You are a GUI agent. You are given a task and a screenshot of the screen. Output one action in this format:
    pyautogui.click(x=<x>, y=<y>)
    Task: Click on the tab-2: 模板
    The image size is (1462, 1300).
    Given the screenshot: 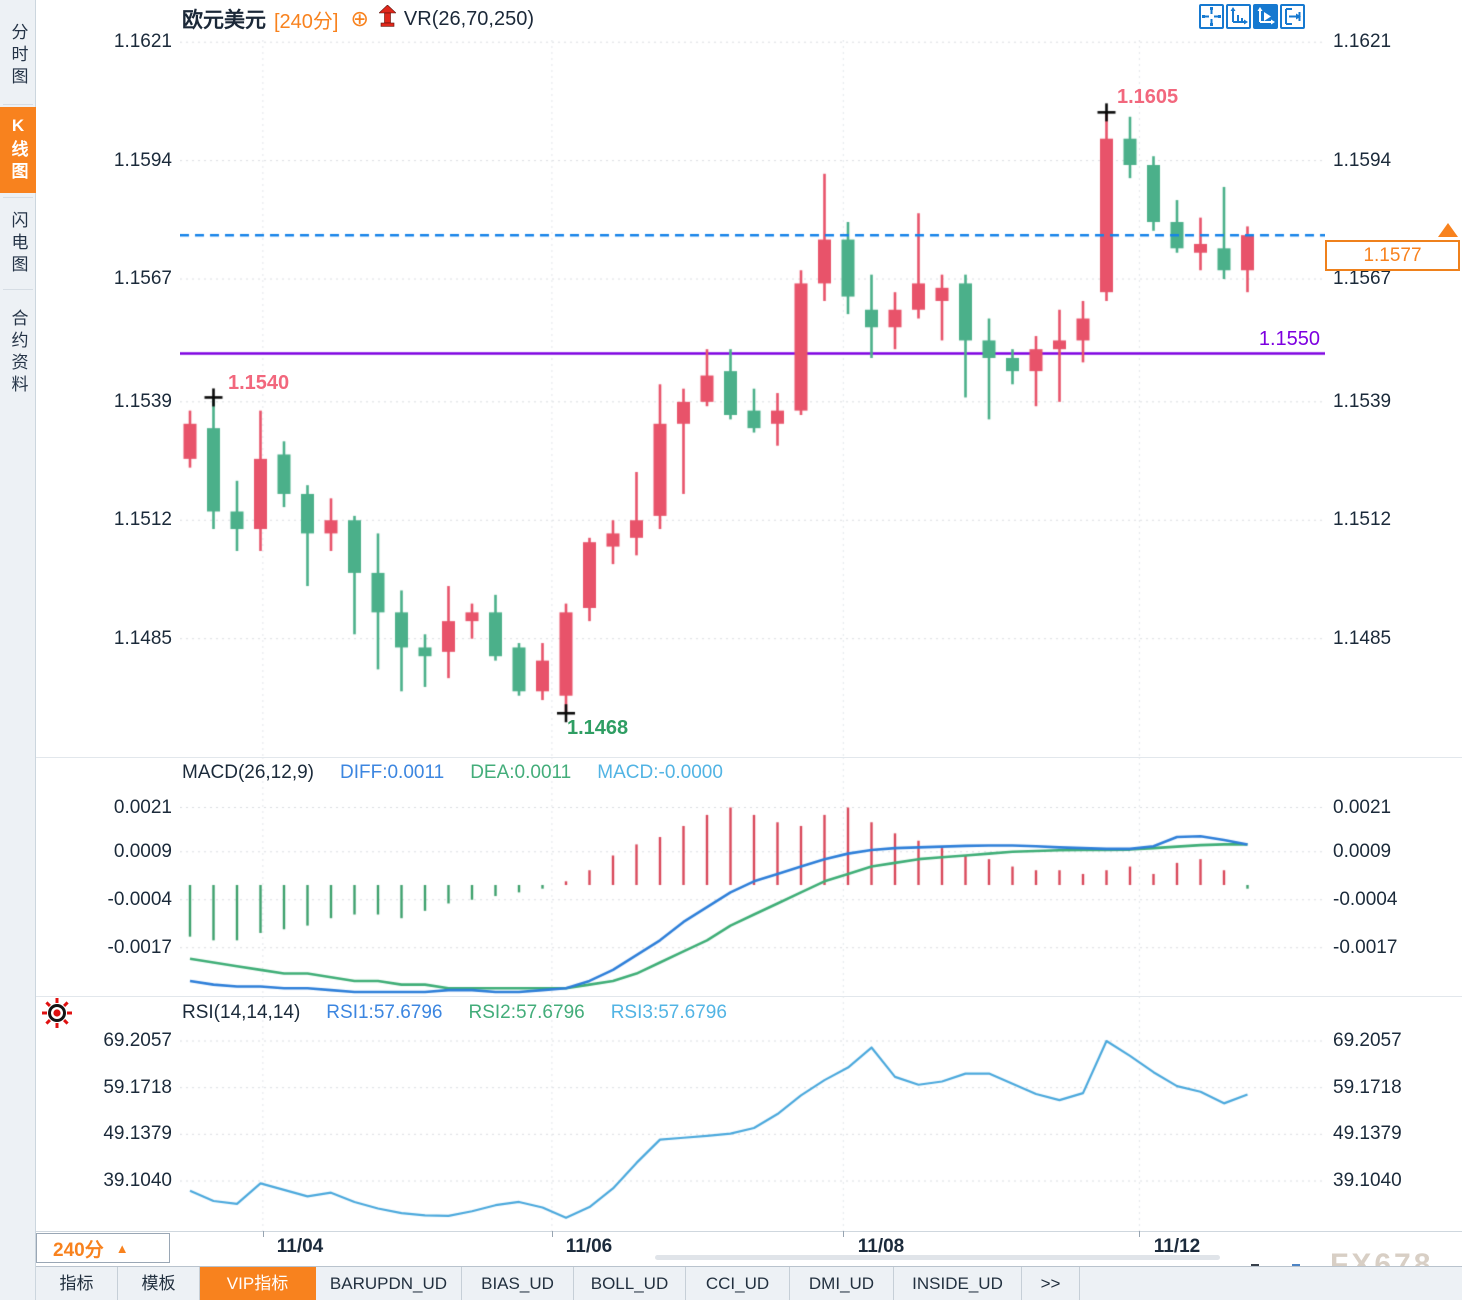 What is the action you would take?
    pyautogui.click(x=159, y=1283)
    